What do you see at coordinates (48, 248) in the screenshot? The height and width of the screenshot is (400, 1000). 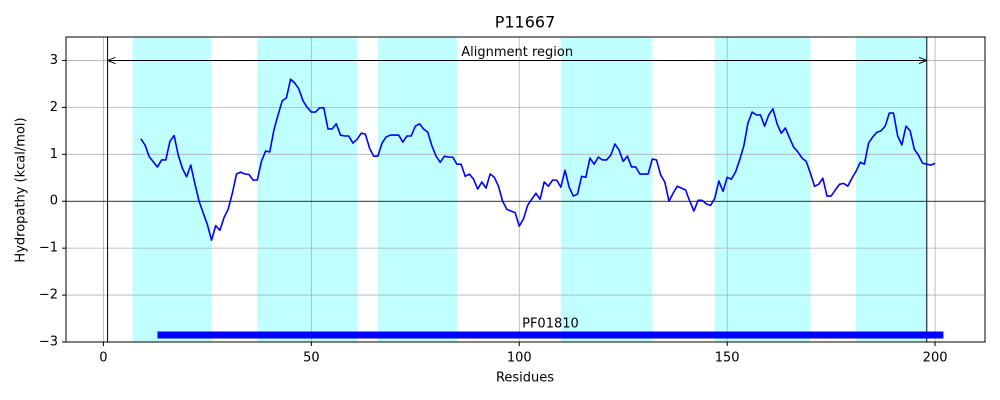 I see `y-tick-label: −1` at bounding box center [48, 248].